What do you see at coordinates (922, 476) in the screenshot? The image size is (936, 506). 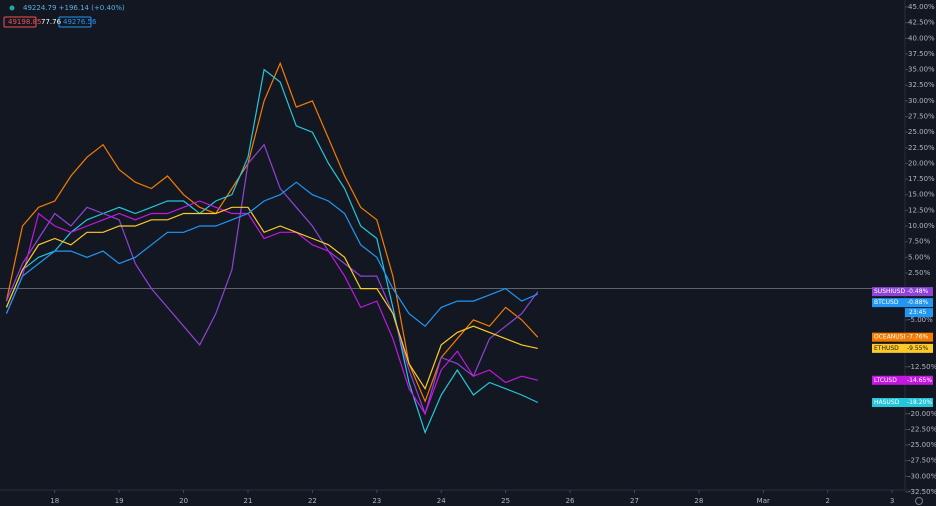 I see `y-tick-label: -30.00%` at bounding box center [922, 476].